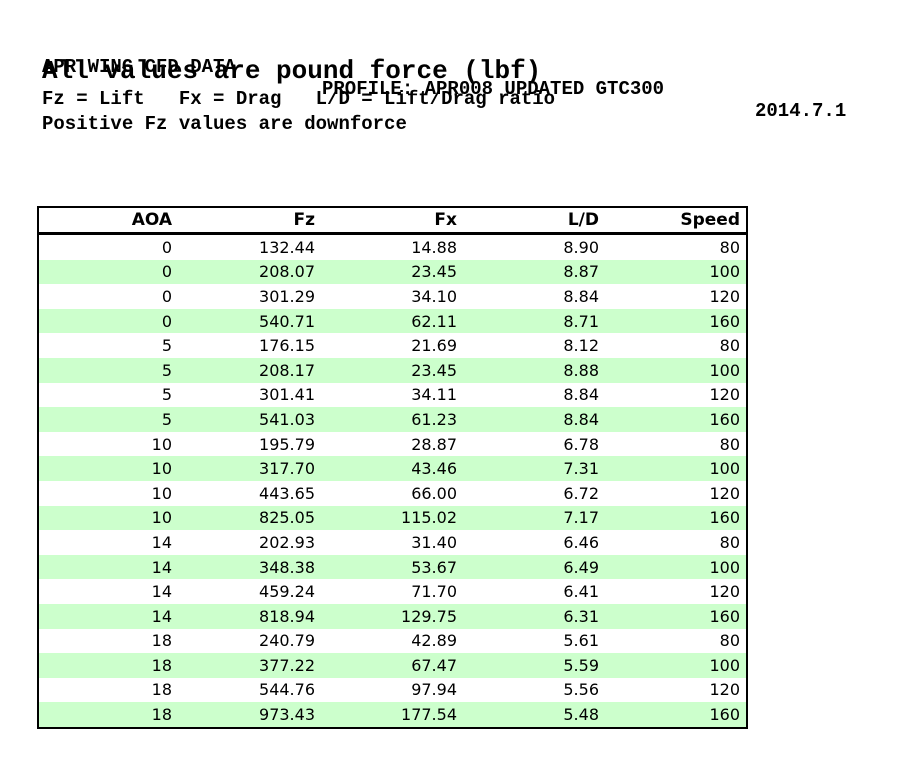 The width and height of the screenshot is (910, 766). I want to click on table-cell: 5.59, so click(534, 665).